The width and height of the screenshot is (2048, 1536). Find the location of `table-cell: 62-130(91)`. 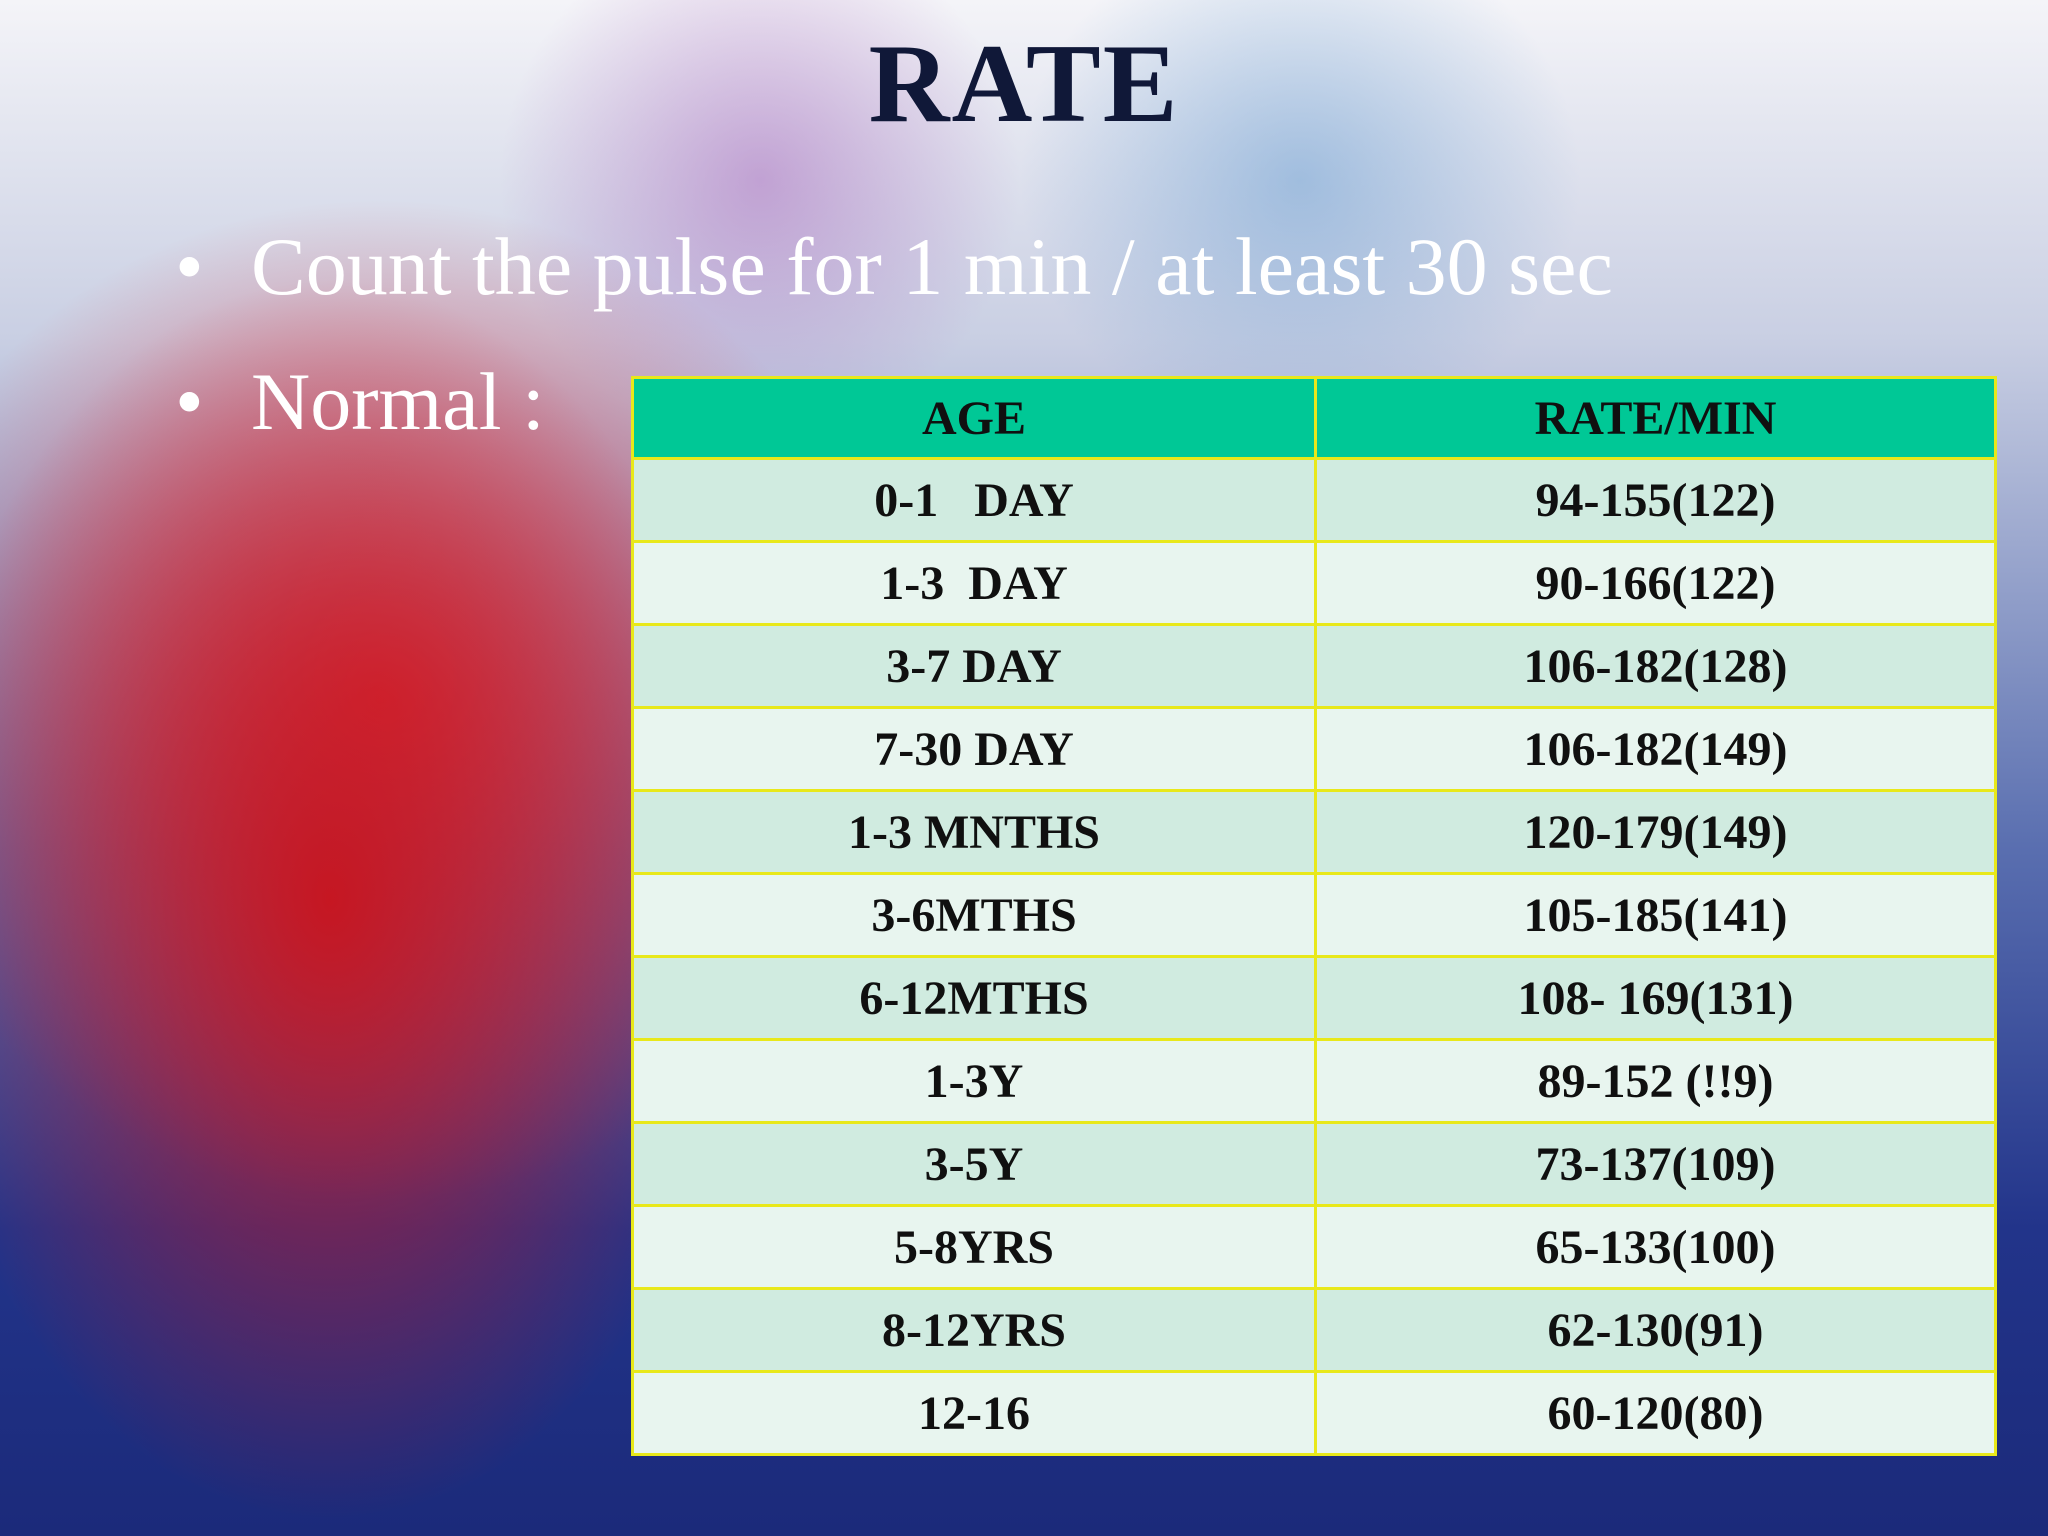

table-cell: 62-130(91) is located at coordinates (1655, 1330).